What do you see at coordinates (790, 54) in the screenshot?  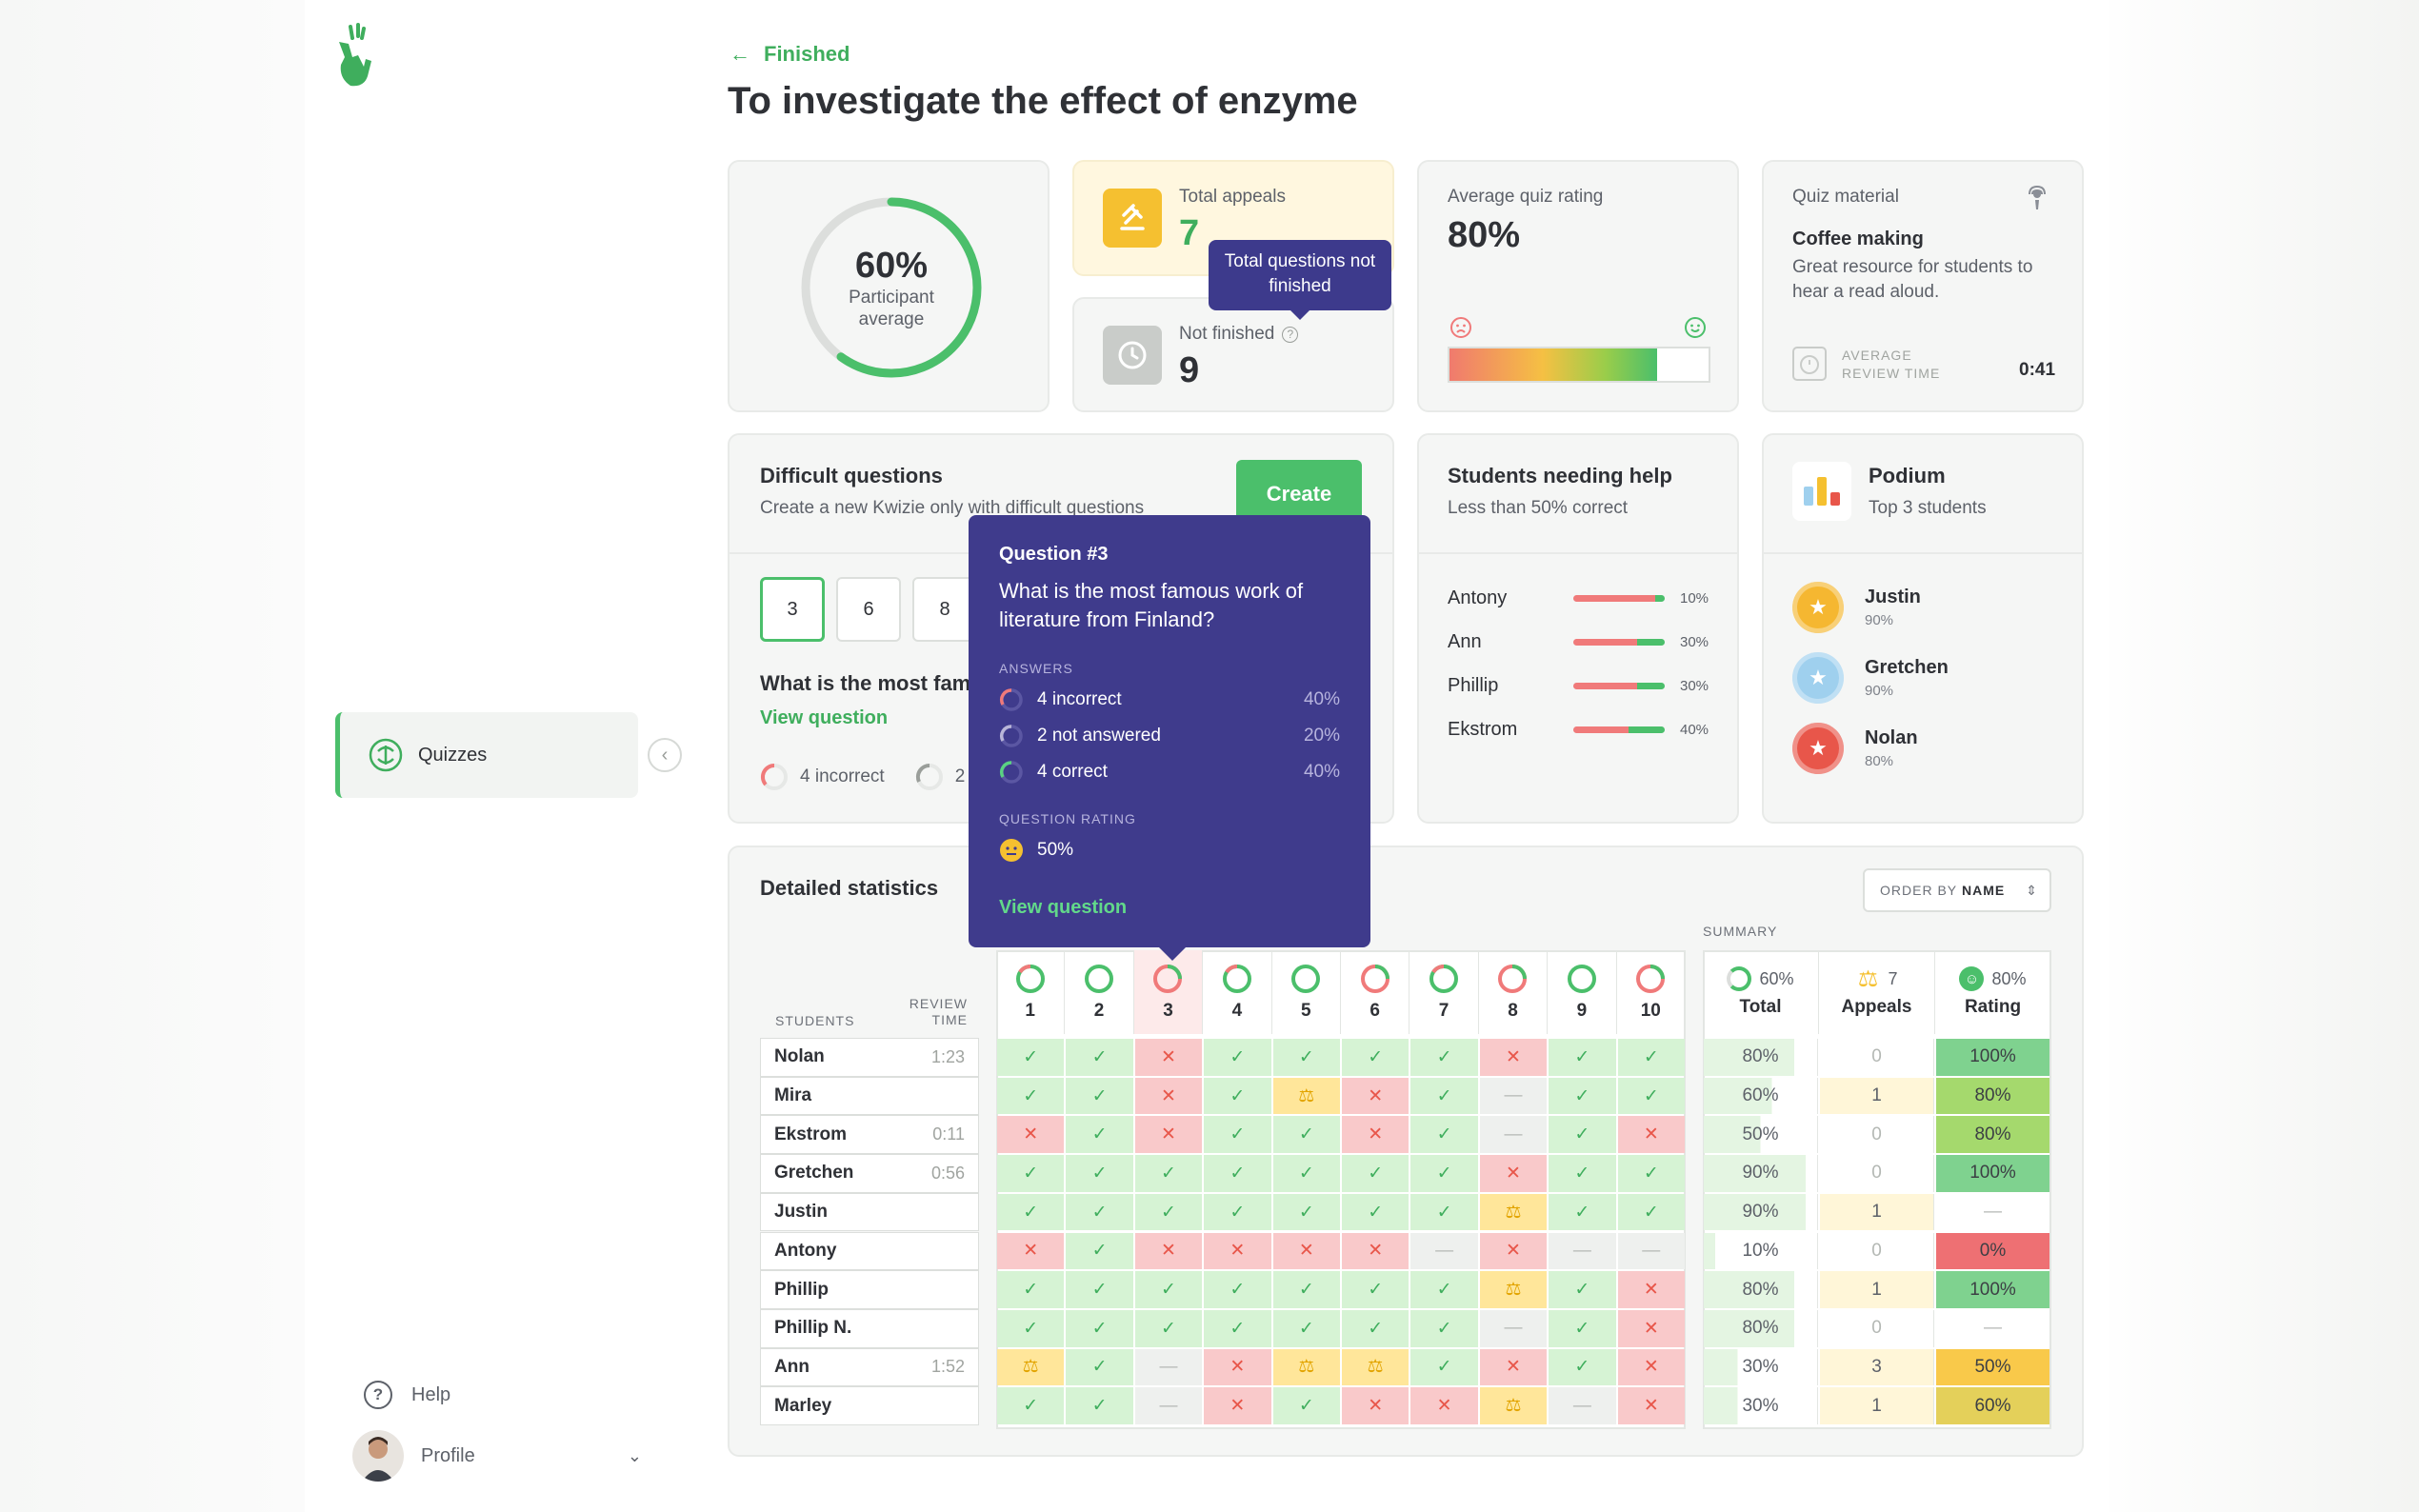 I see `back-link: ← Finished` at bounding box center [790, 54].